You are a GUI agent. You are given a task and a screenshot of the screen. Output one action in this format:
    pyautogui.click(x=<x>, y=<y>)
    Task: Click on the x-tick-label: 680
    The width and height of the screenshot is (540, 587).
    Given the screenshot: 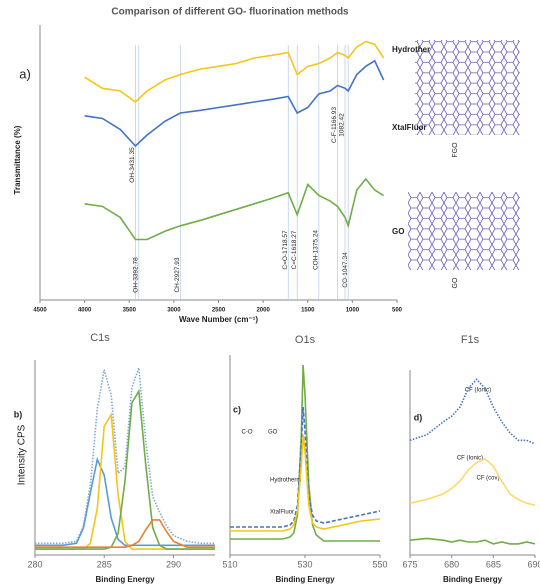 What is the action you would take?
    pyautogui.click(x=451, y=564)
    